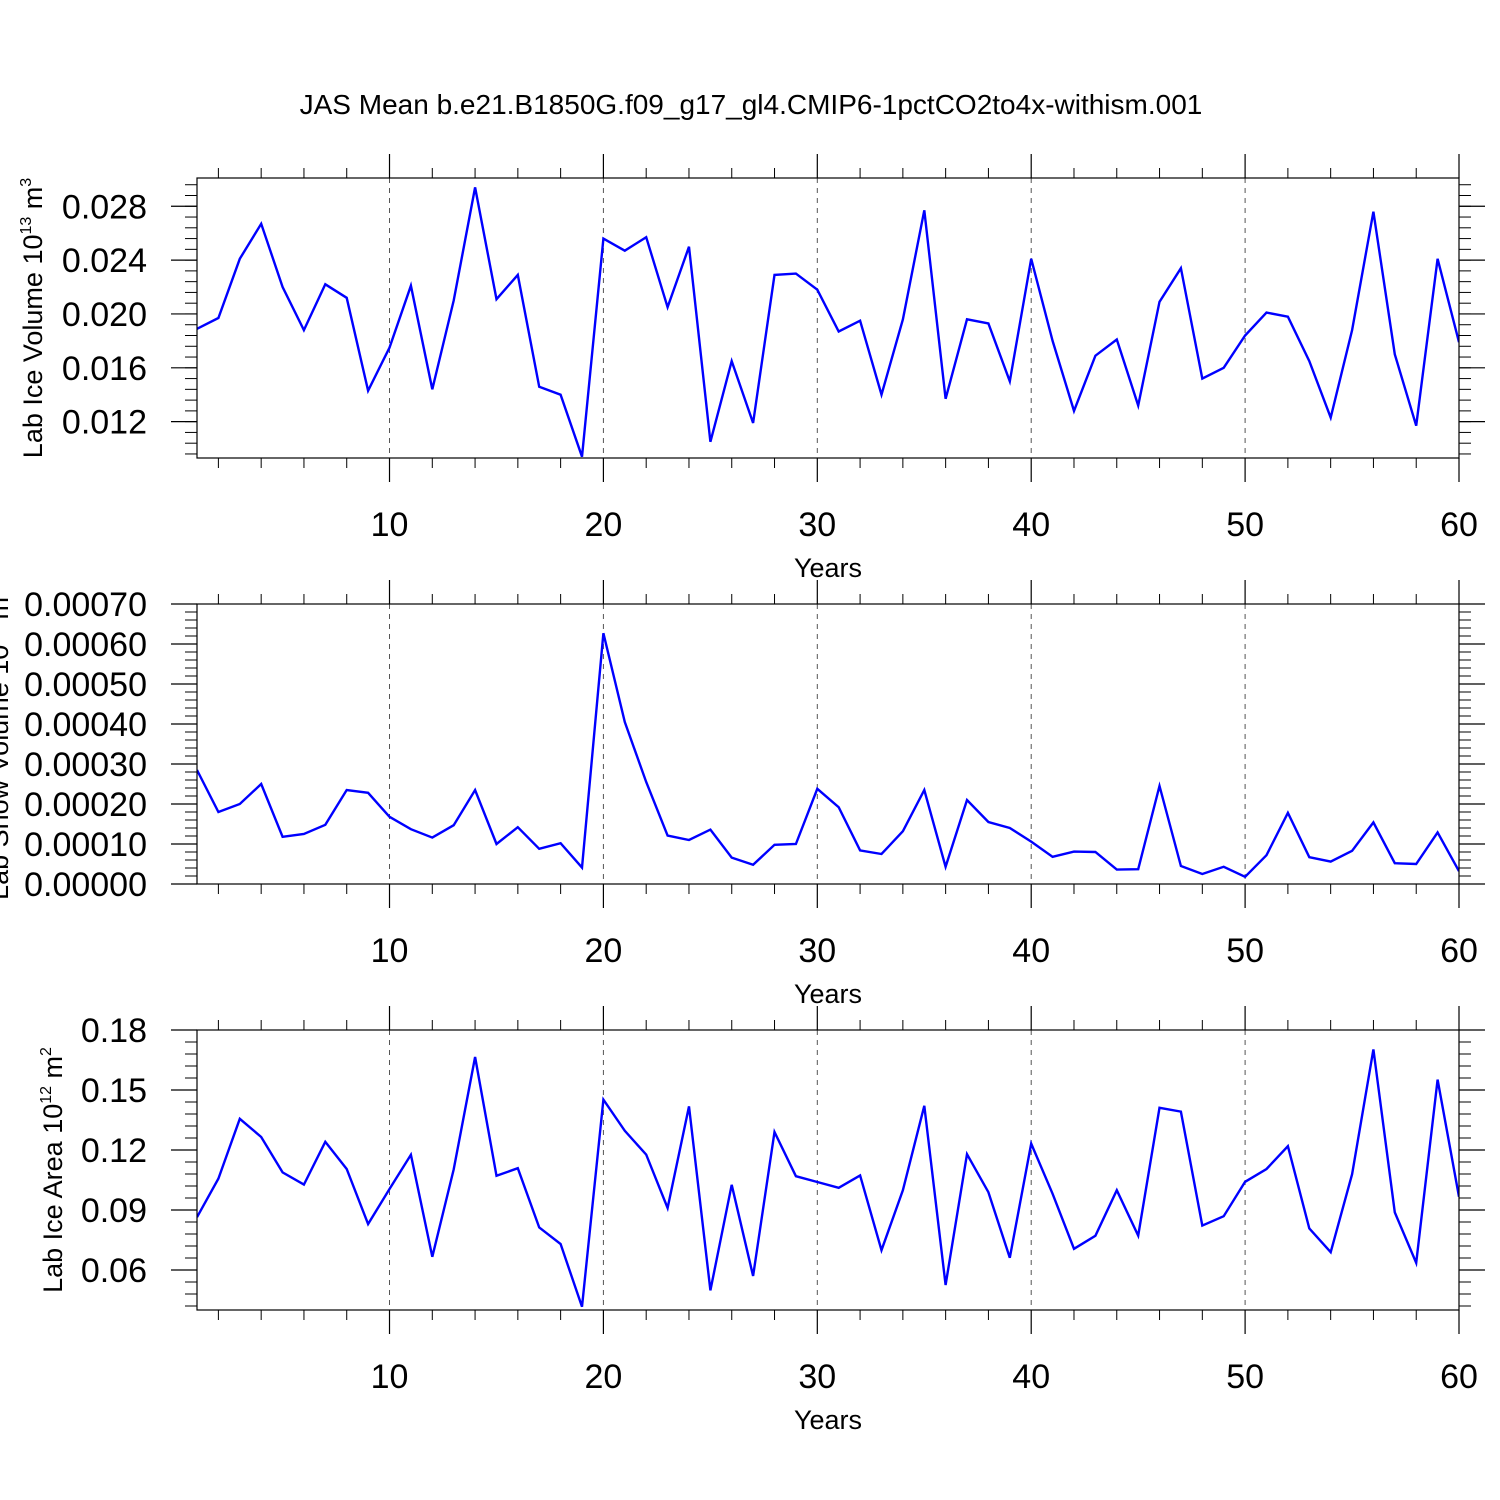 The height and width of the screenshot is (1500, 1500). Describe the element at coordinates (85, 765) in the screenshot. I see `y-tick-label: 0.00030` at that location.